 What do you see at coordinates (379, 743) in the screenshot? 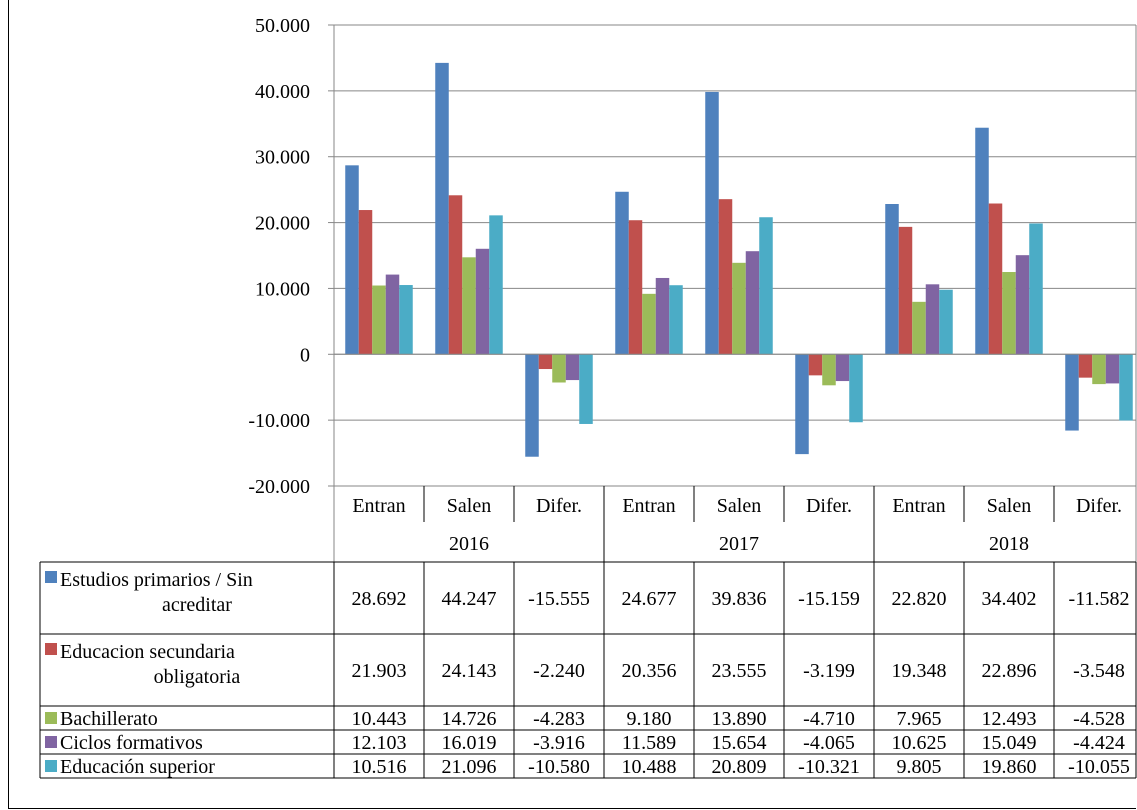
I see `data-label: 12.103` at bounding box center [379, 743].